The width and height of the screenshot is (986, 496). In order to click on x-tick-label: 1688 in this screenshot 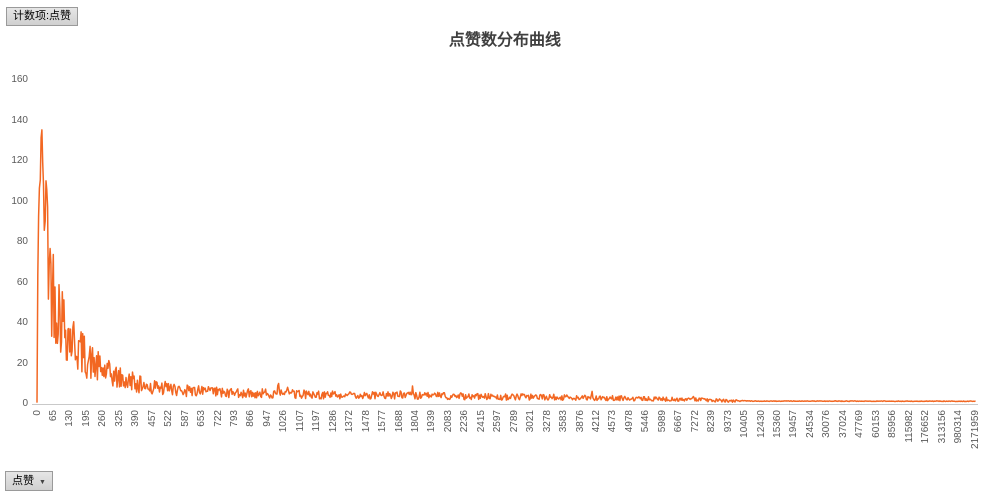, I will do `click(399, 421)`.